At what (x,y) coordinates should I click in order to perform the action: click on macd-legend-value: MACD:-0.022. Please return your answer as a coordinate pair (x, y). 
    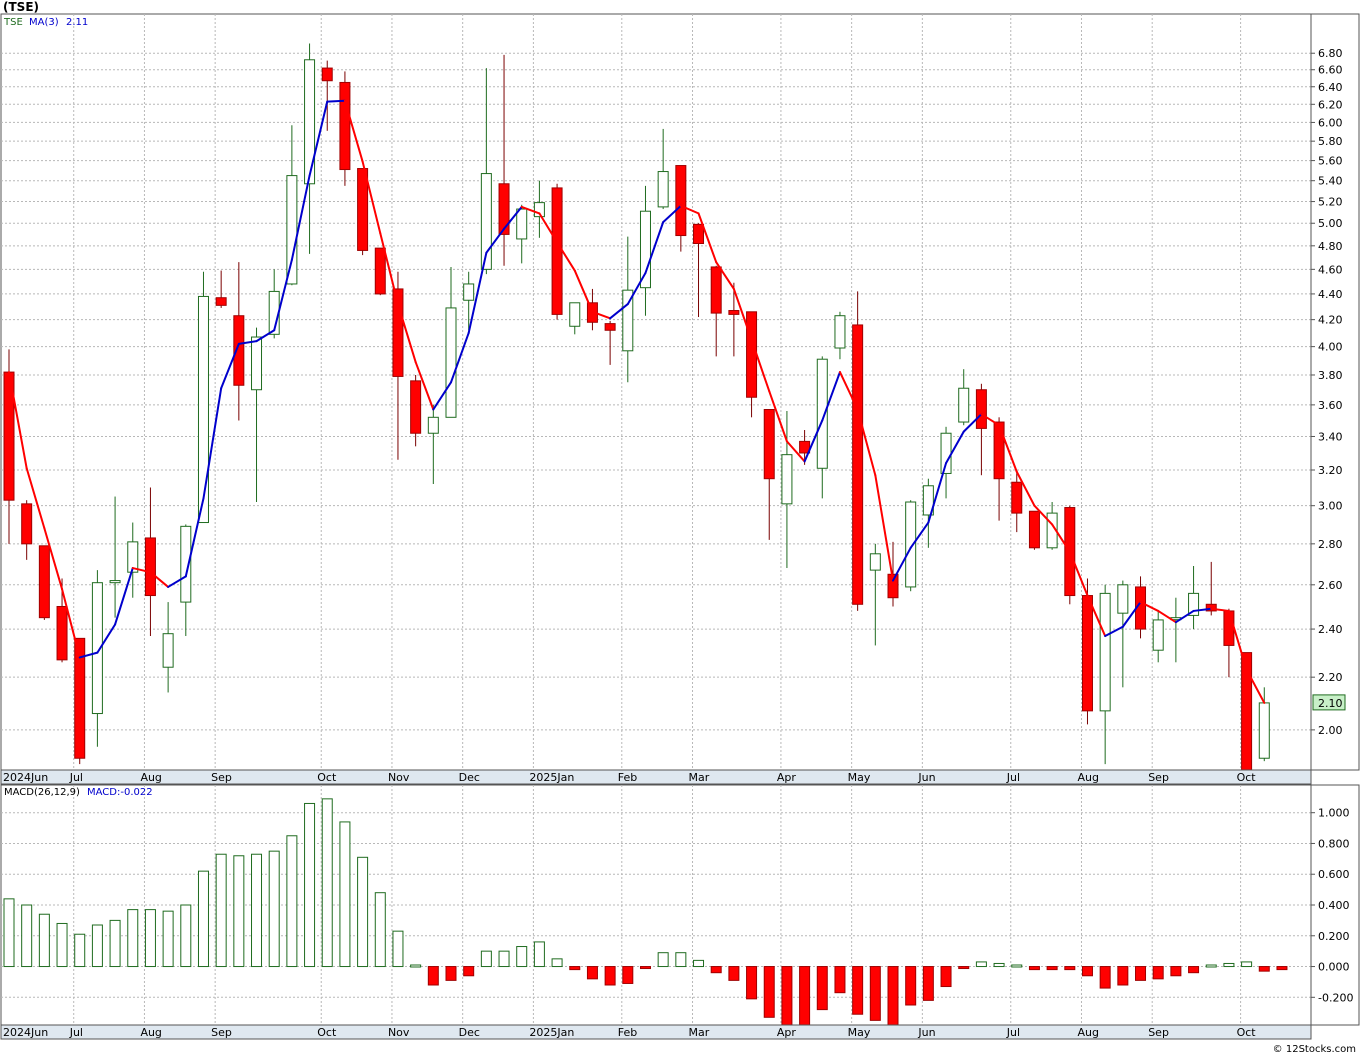
    Looking at the image, I should click on (120, 792).